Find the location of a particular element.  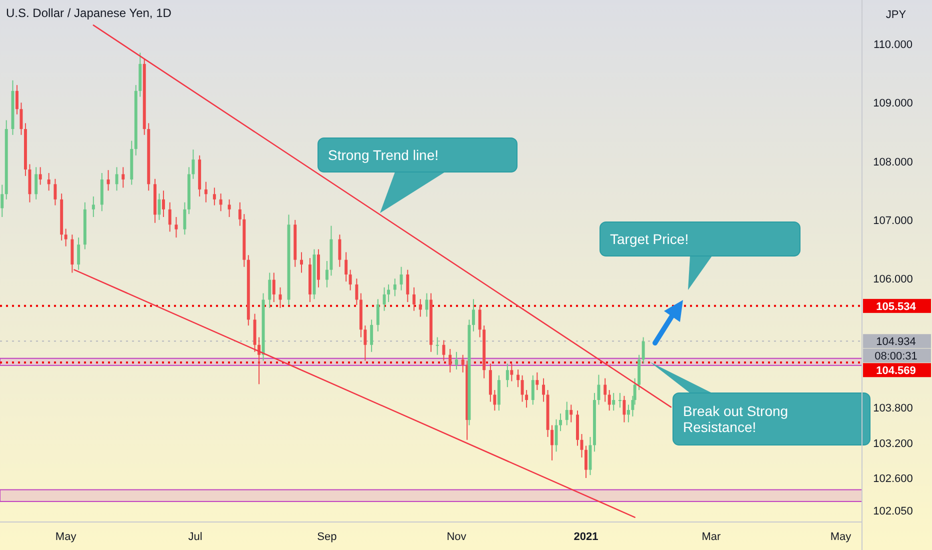

y-tick-label: 108.000 is located at coordinates (893, 162).